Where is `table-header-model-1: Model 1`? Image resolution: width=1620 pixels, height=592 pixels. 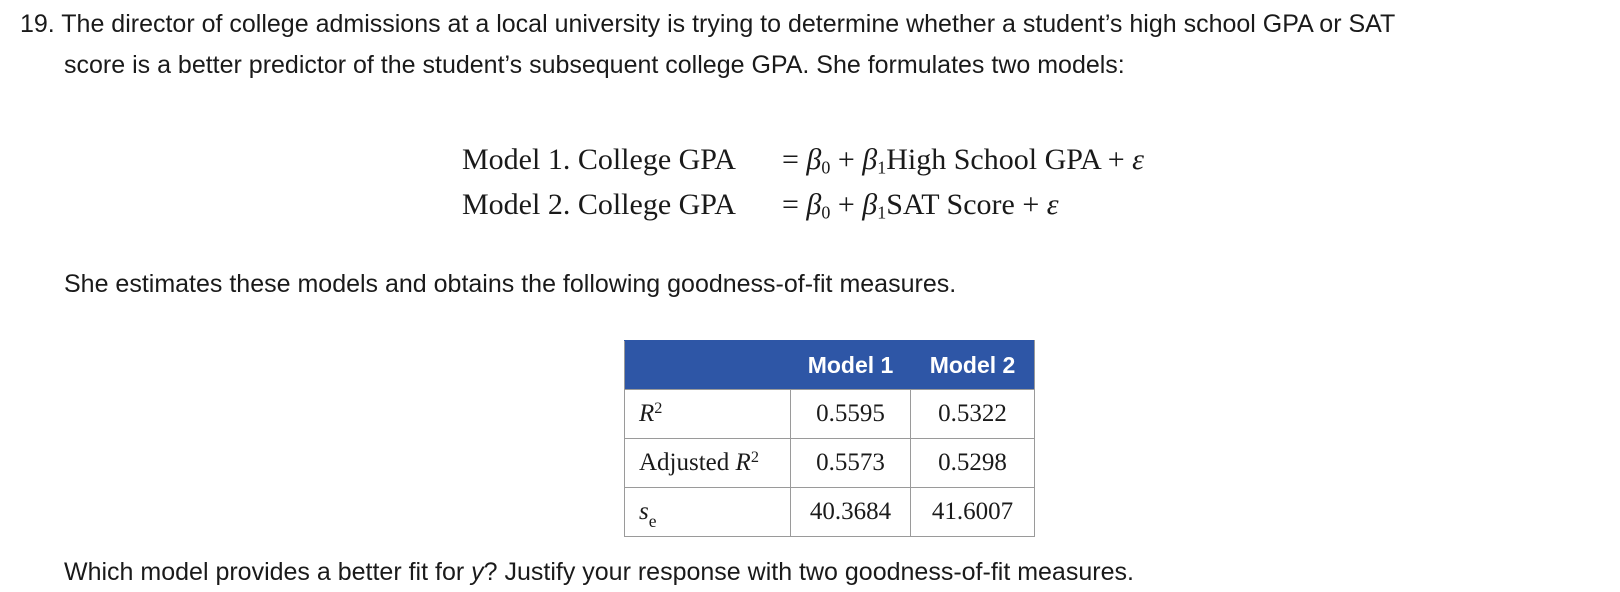 table-header-model-1: Model 1 is located at coordinates (850, 365).